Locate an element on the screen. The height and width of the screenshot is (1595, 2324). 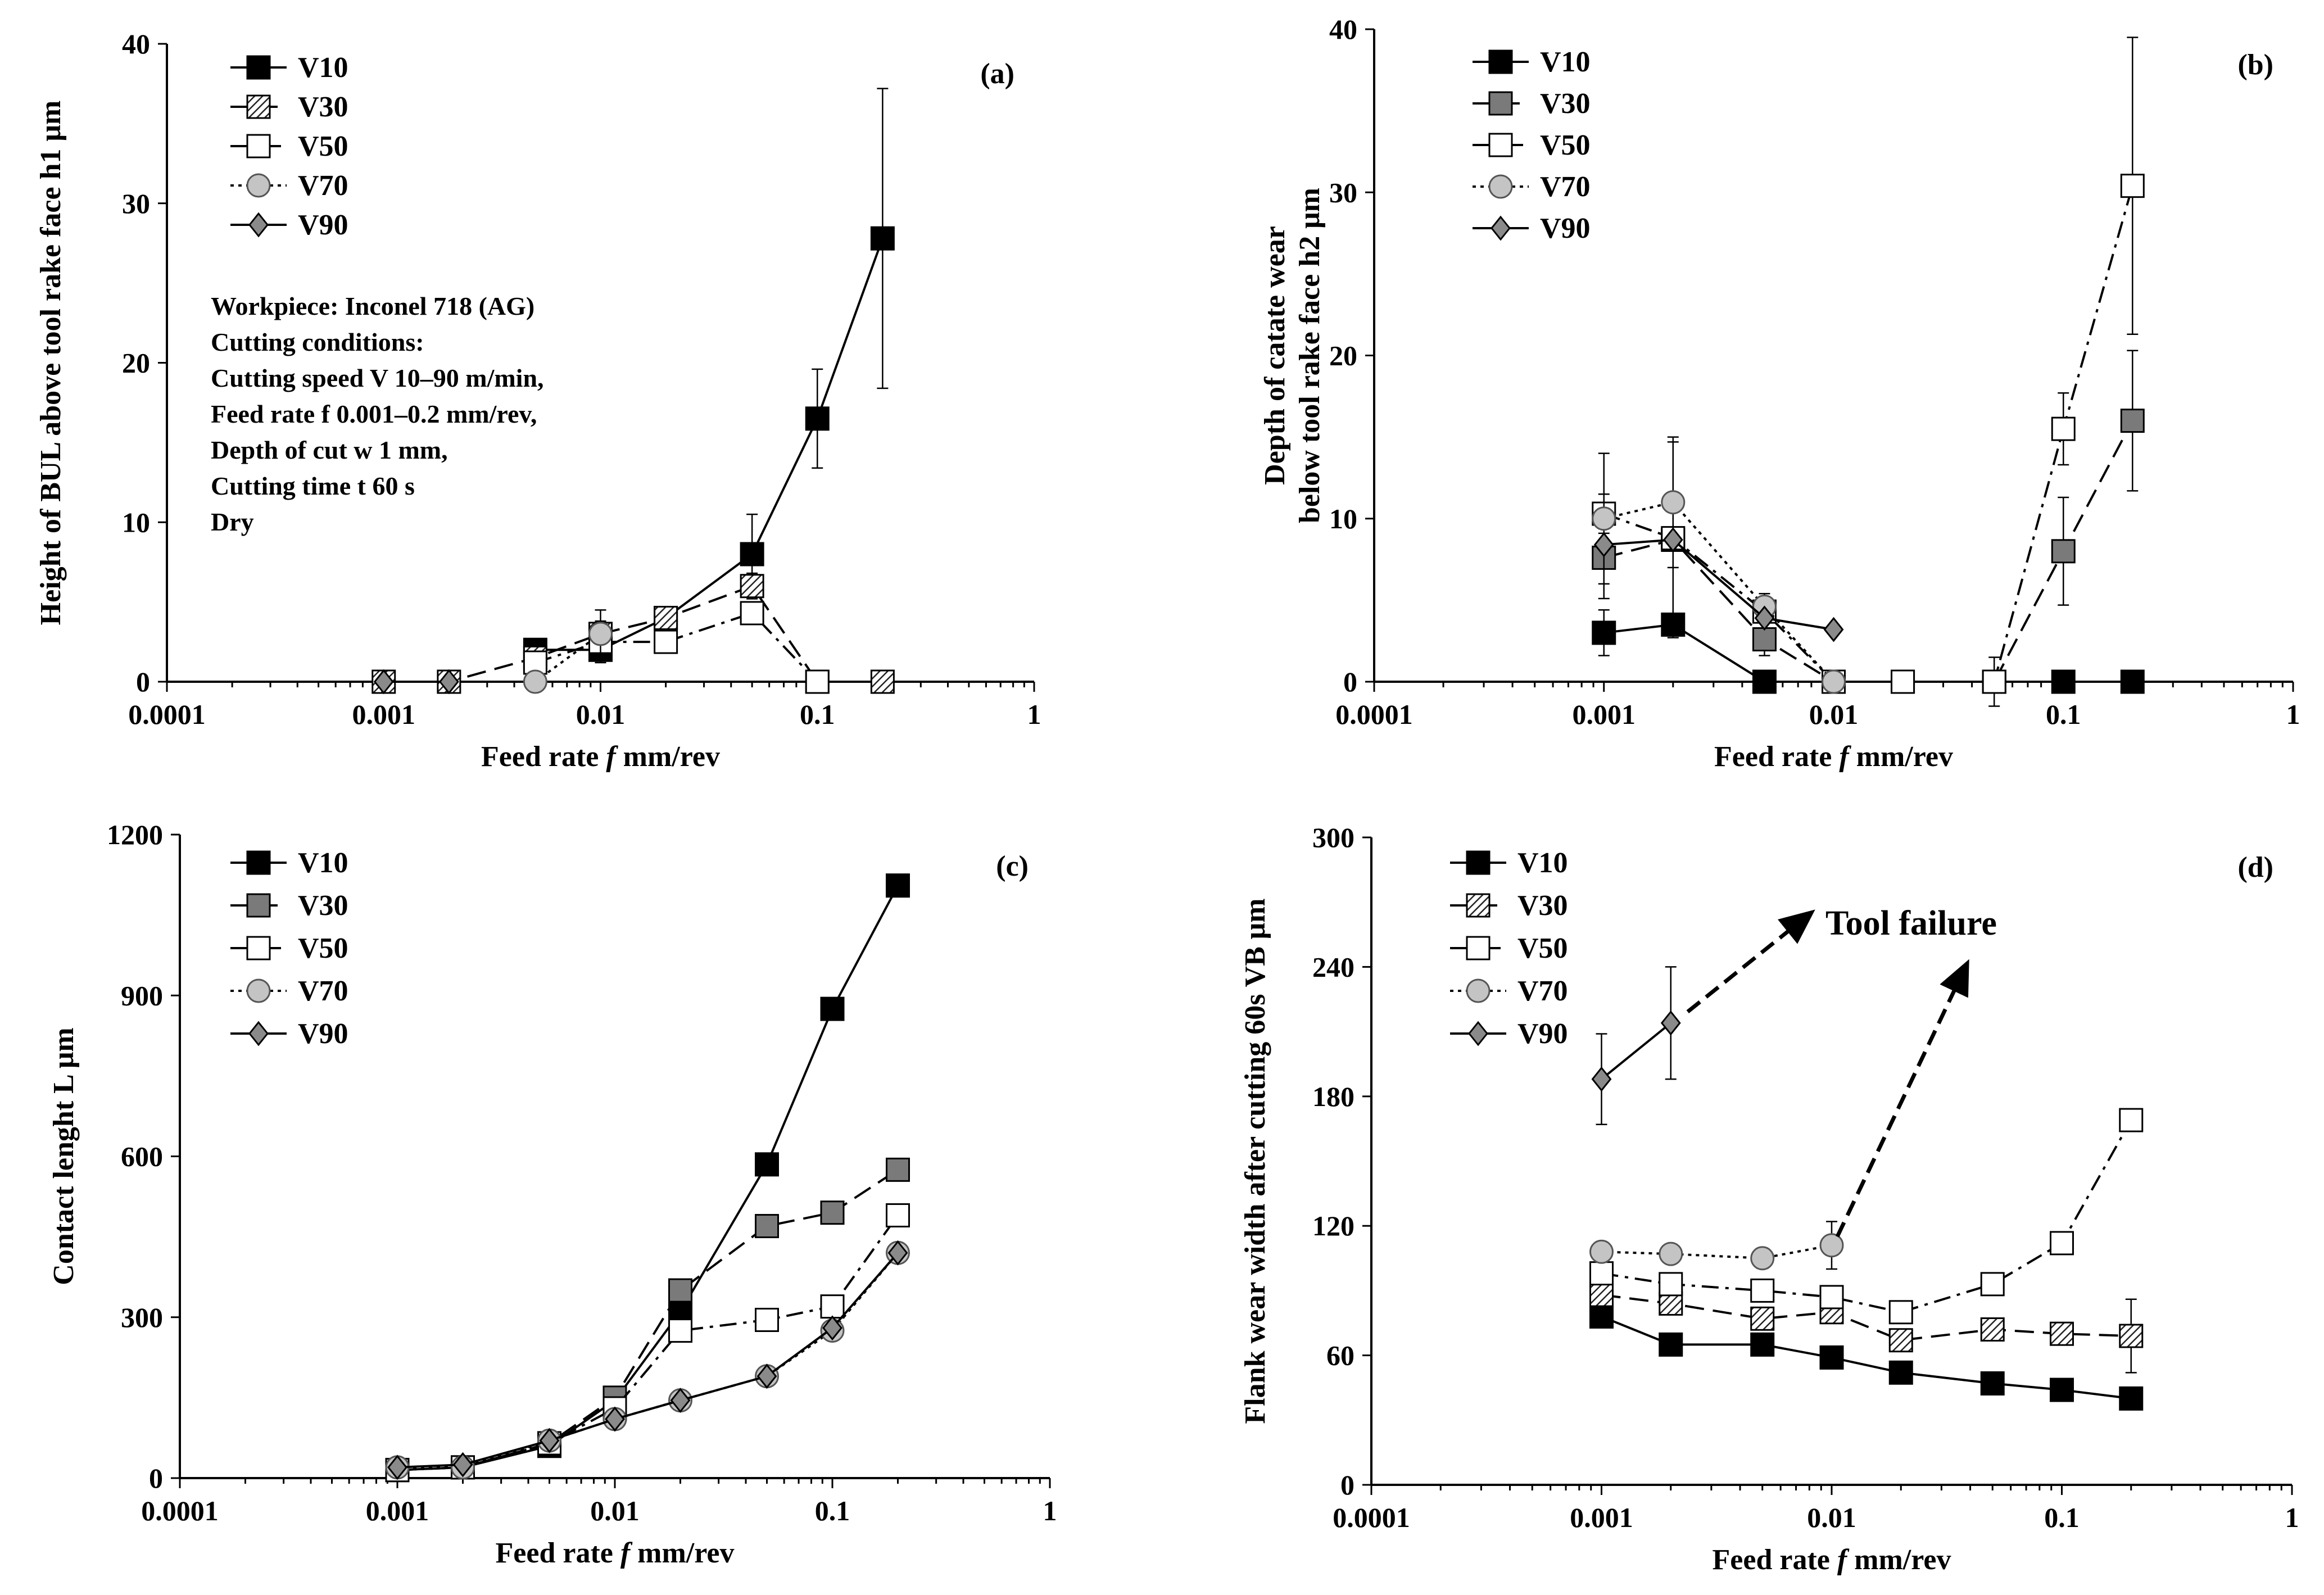
x-tick-label: 0.01 is located at coordinates (601, 714).